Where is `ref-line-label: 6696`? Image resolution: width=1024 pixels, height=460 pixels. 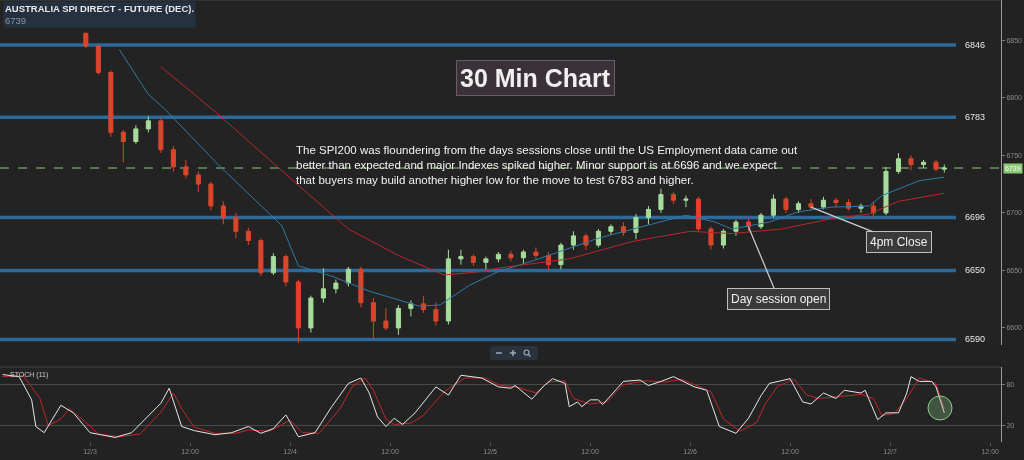 ref-line-label: 6696 is located at coordinates (975, 217).